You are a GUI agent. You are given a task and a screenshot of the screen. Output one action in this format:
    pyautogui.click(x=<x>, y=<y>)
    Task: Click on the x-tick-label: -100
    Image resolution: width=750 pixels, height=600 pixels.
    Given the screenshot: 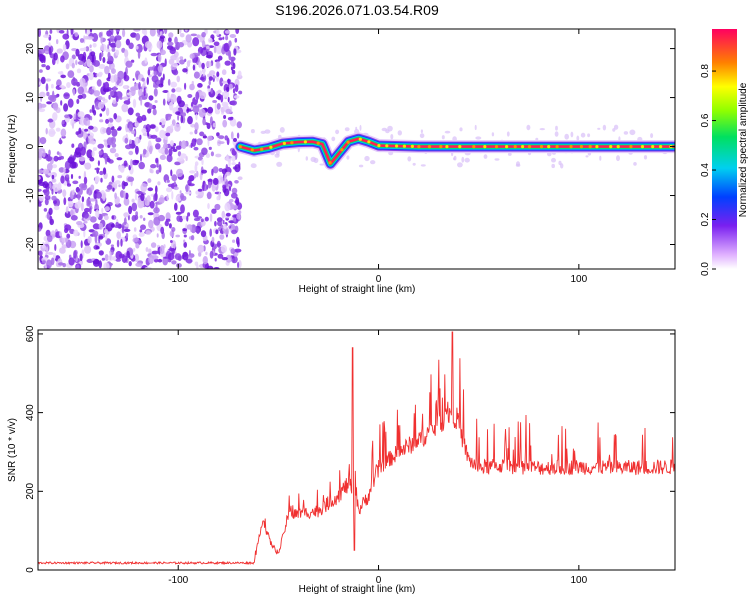 What is the action you would take?
    pyautogui.click(x=178, y=580)
    